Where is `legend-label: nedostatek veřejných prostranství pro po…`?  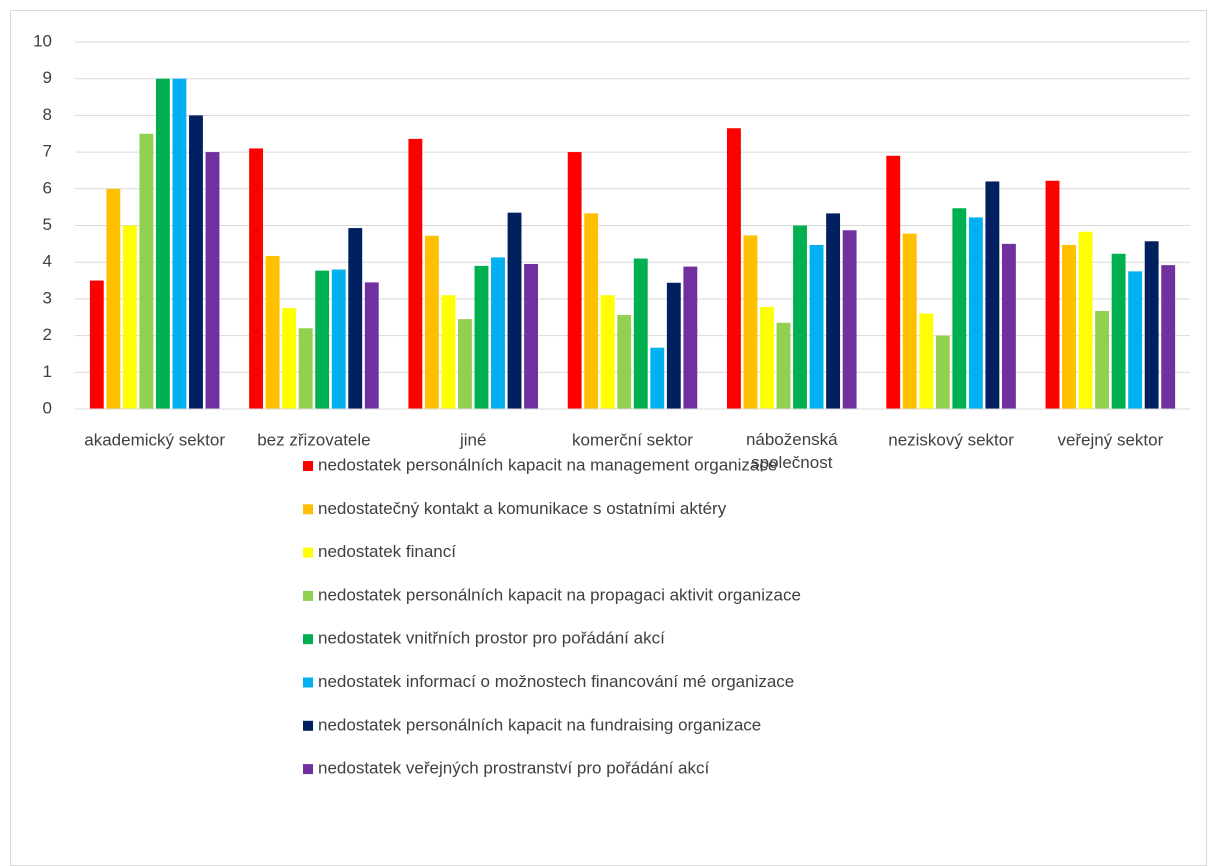
legend-label: nedostatek veřejných prostranství pro po… is located at coordinates (513, 768).